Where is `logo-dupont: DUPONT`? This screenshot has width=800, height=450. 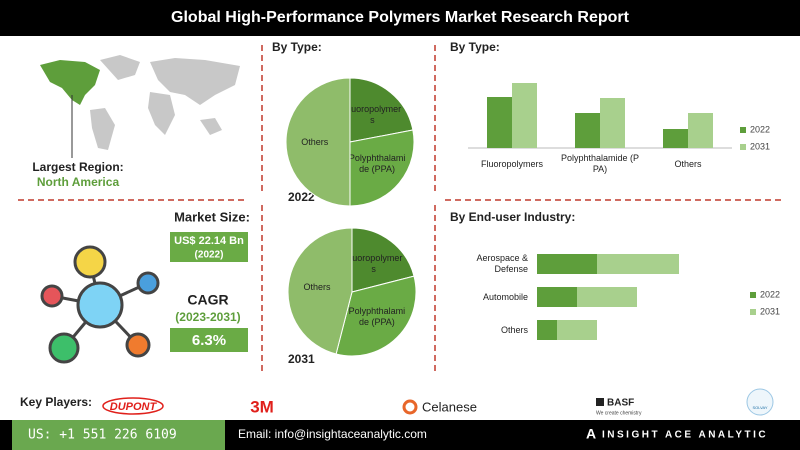
logo-dupont: DUPONT is located at coordinates (134, 407).